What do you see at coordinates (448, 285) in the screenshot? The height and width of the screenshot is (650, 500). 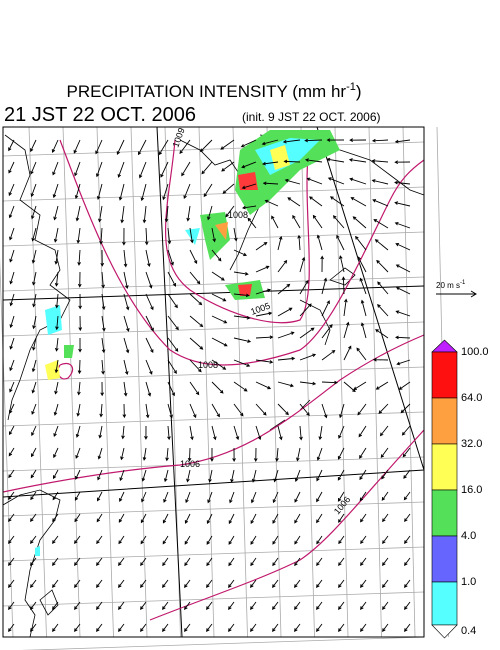 I see `reference-vector-text: 20 m s` at bounding box center [448, 285].